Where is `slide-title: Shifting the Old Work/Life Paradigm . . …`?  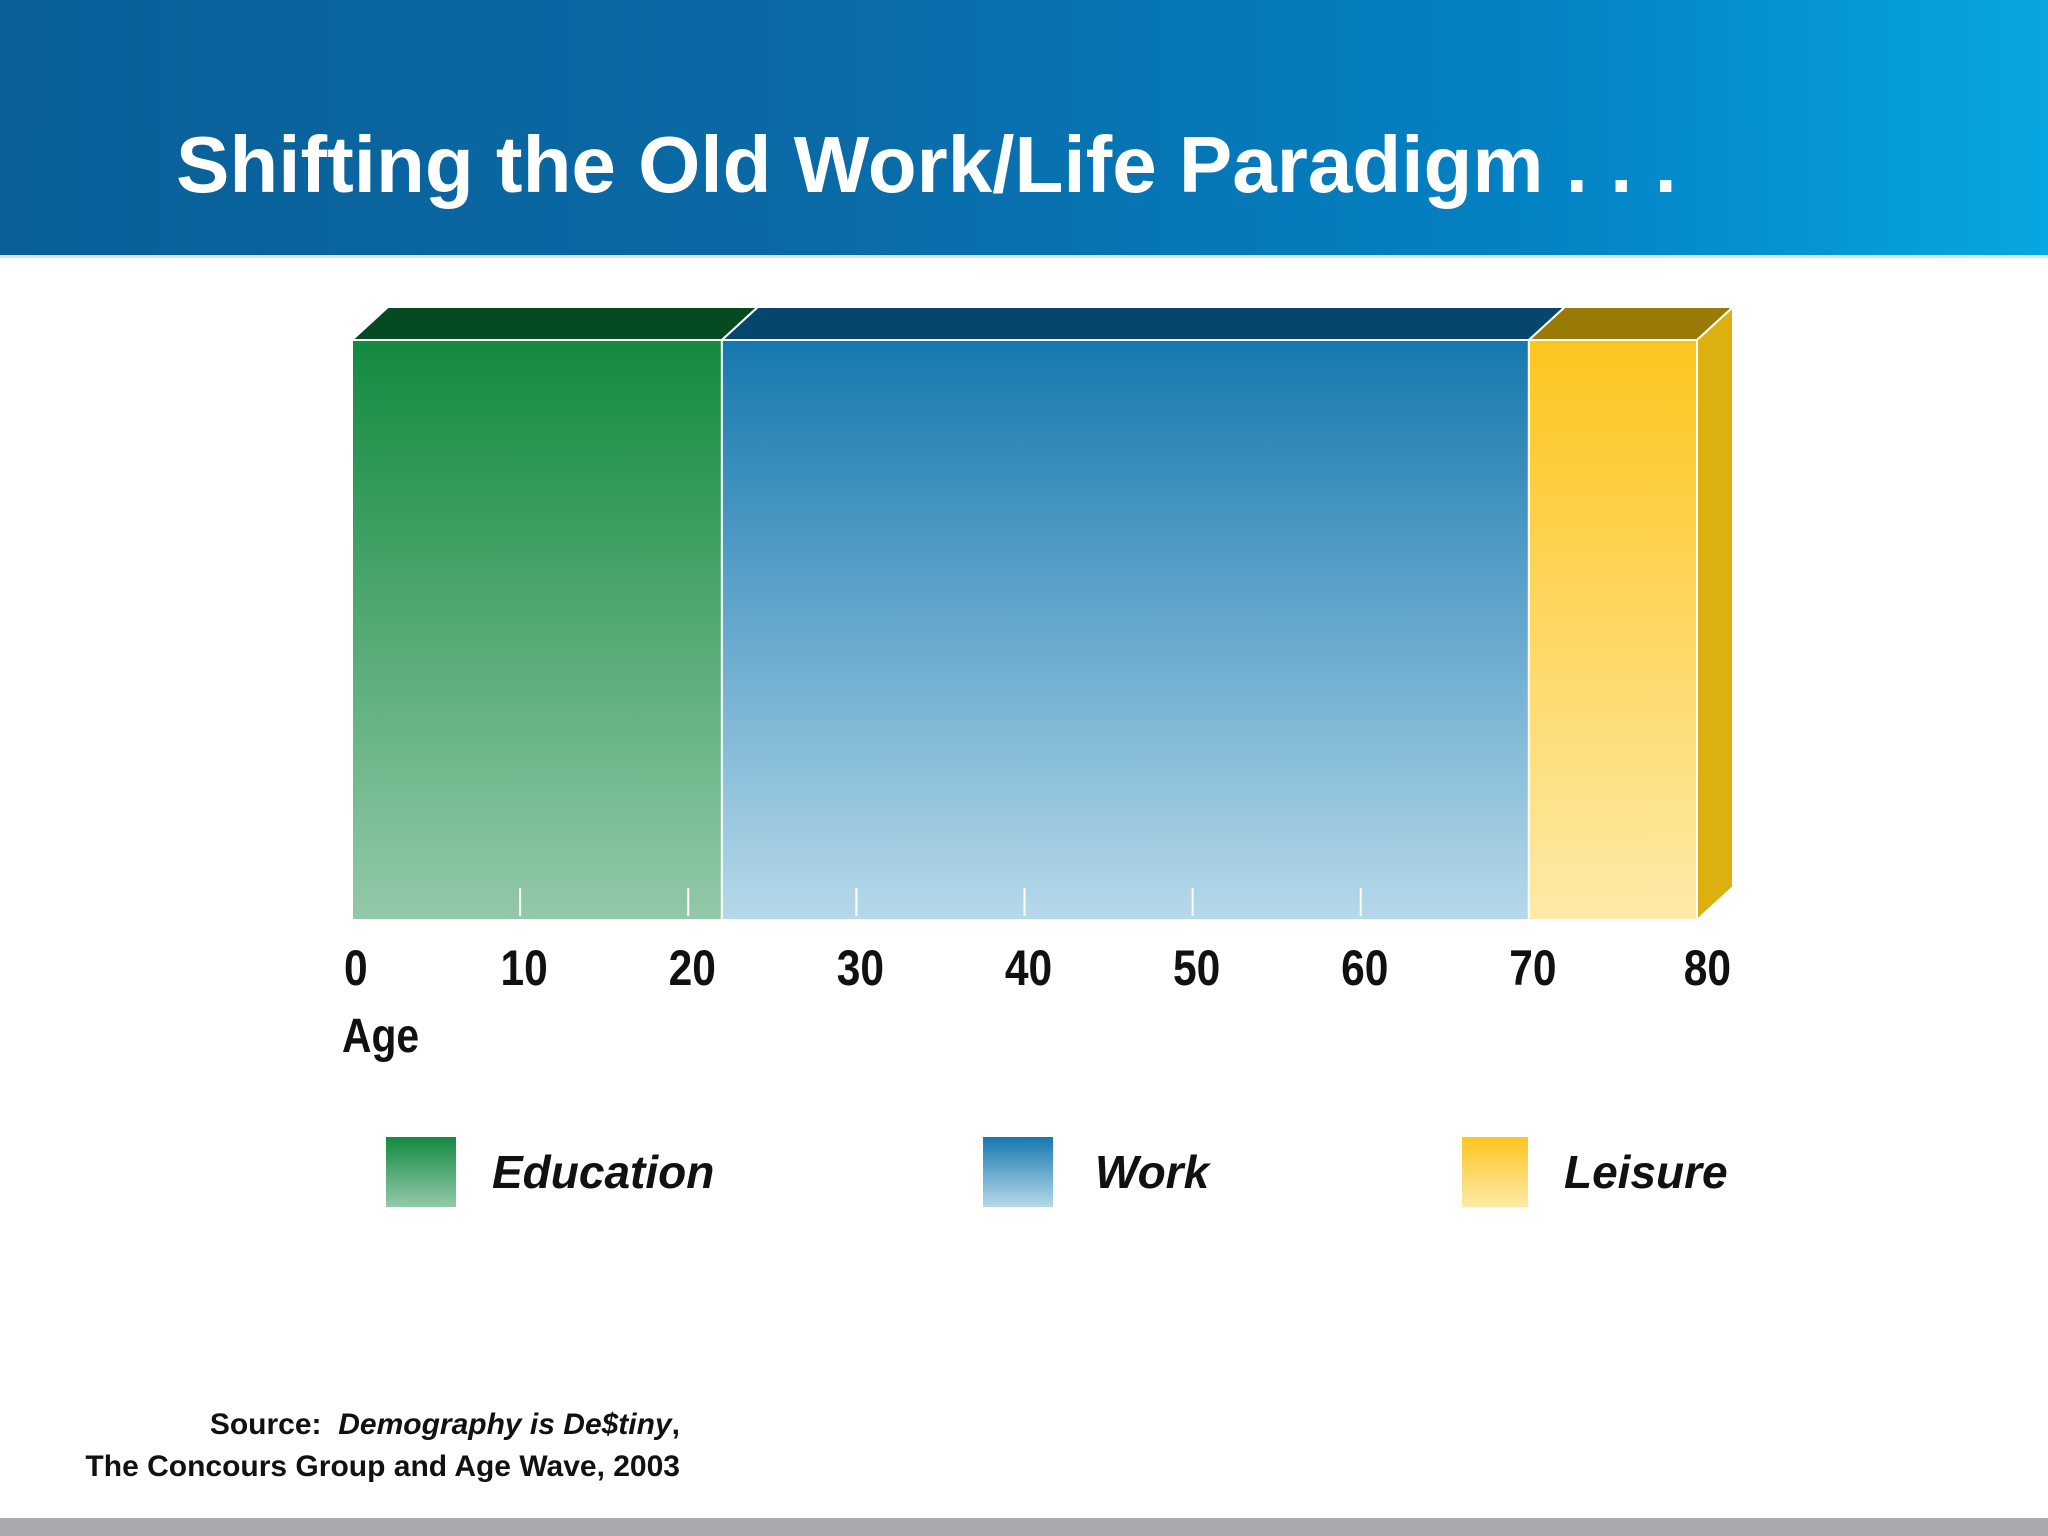 slide-title: Shifting the Old Work/Life Paradigm . . … is located at coordinates (926, 164).